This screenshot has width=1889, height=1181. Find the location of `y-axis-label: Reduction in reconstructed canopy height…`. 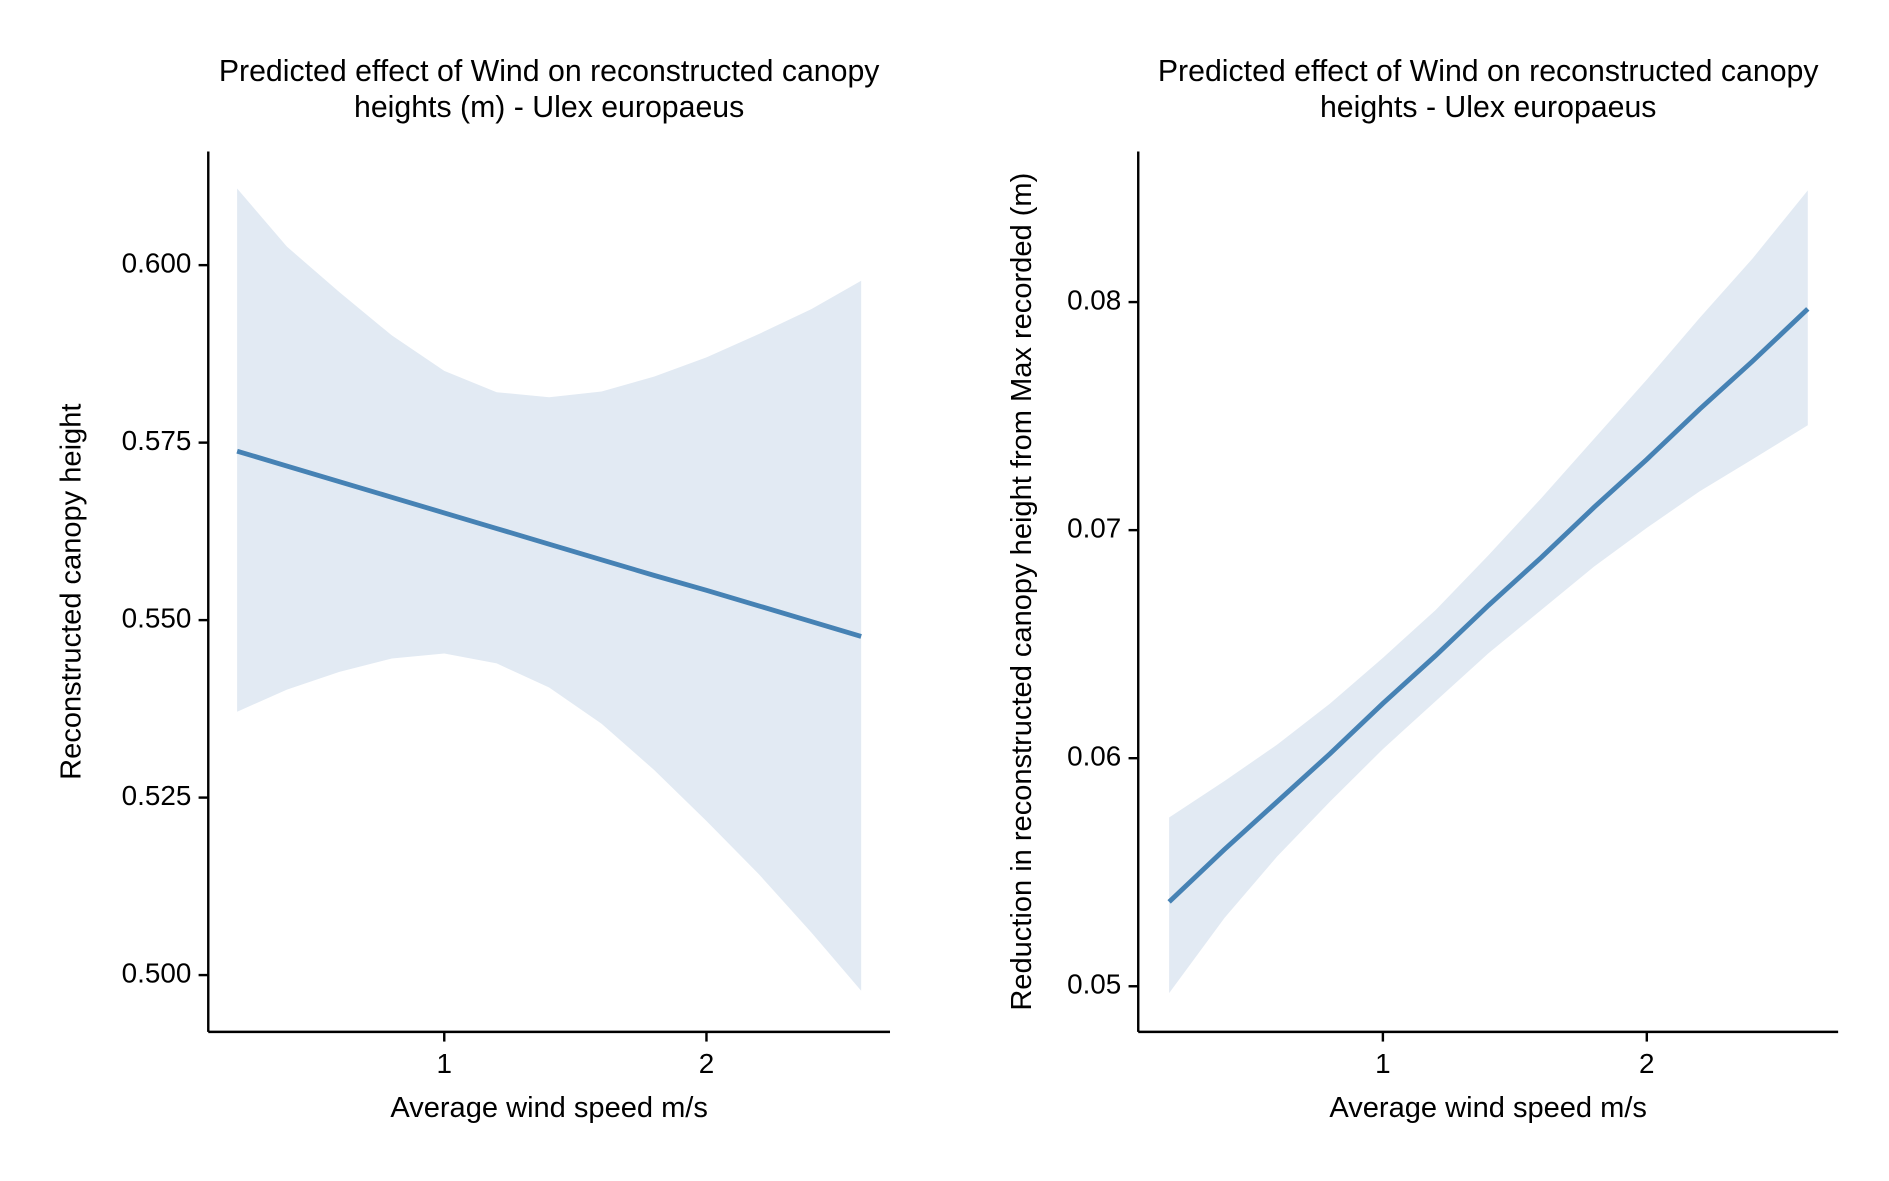

y-axis-label: Reduction in reconstructed canopy height… is located at coordinates (1022, 592).